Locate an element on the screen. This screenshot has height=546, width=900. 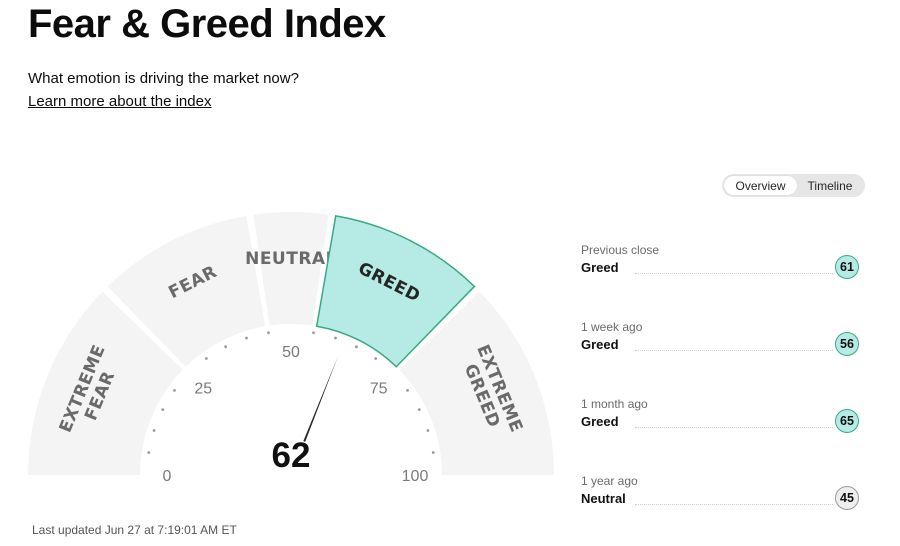
history-period: 1 year ago is located at coordinates (609, 481).